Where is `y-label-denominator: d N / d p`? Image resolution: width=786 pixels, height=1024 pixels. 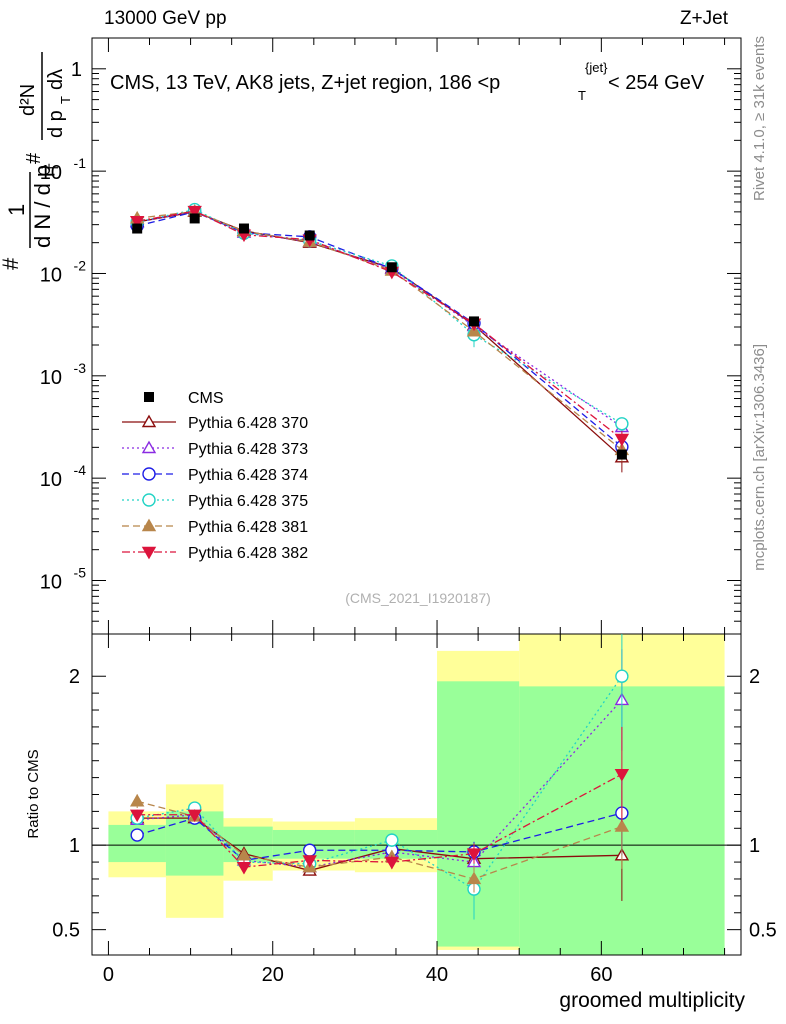
y-label-denominator: d N / d p is located at coordinates (42, 206).